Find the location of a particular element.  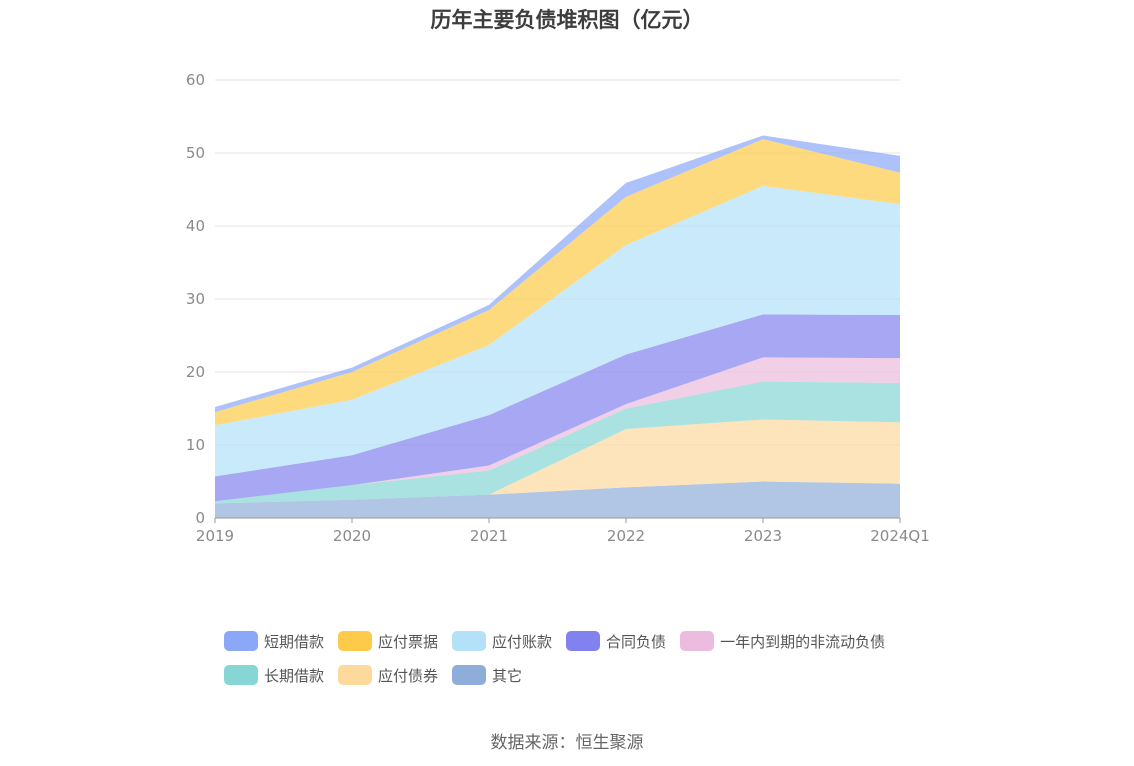

legend: 短期借款 应付票据 应付账款 合同负债 一年内到期的非流动负债长期借款 应付债券 其它 is located at coordinates (584, 658).